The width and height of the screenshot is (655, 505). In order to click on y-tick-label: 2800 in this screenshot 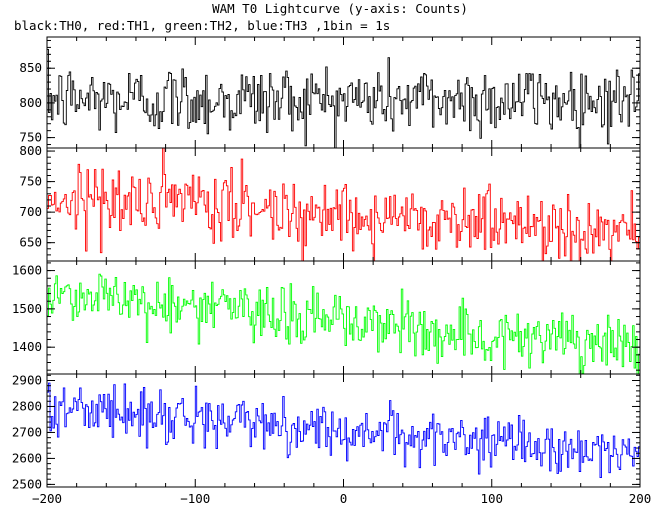, I will do `click(27, 405)`.